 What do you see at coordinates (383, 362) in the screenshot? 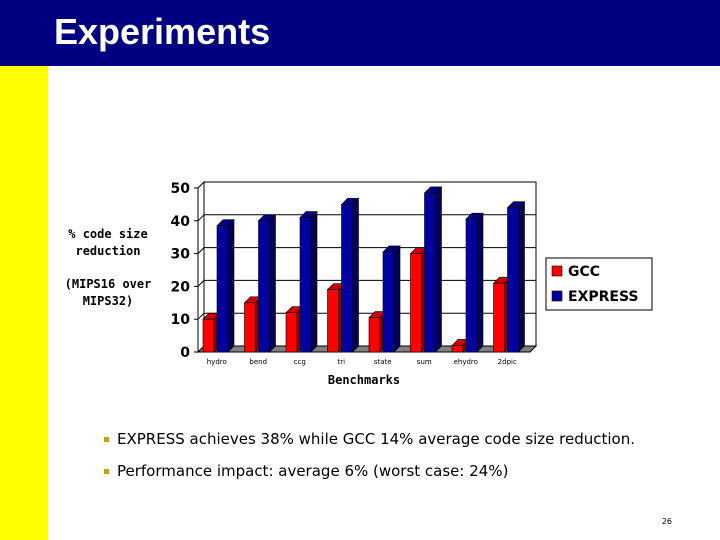
I see `x-tick-label: state` at bounding box center [383, 362].